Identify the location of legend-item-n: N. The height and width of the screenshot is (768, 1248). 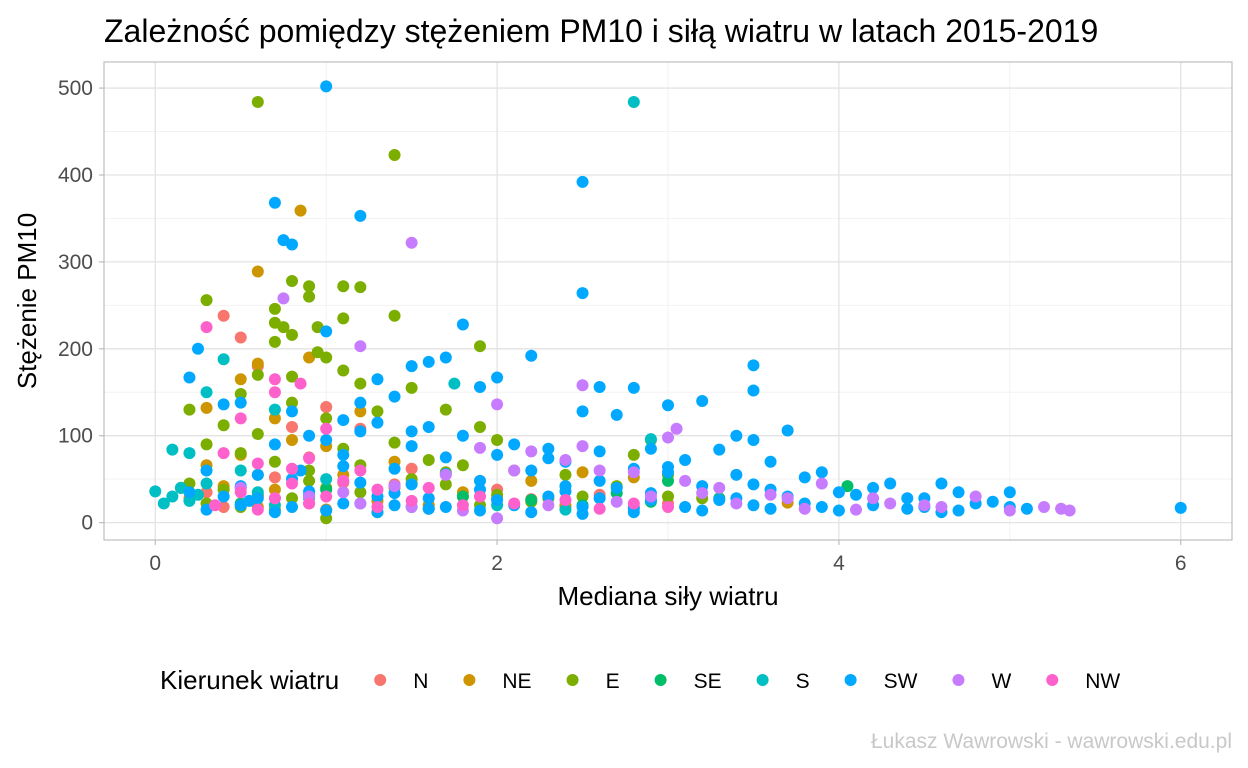
(401, 681).